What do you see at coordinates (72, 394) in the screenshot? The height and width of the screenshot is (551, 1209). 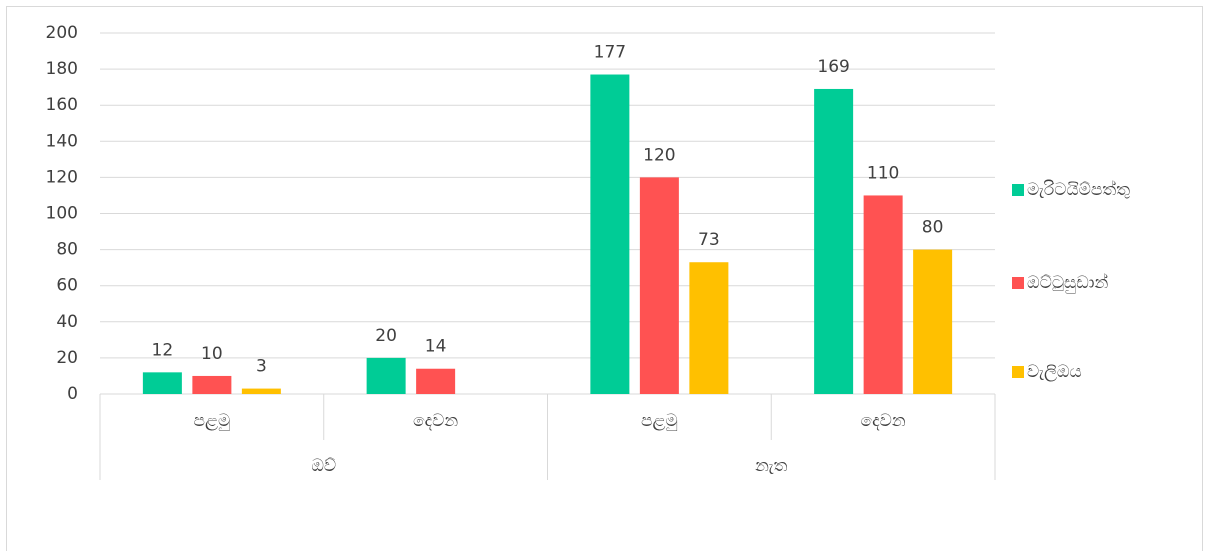 I see `y-tick-label: 0` at bounding box center [72, 394].